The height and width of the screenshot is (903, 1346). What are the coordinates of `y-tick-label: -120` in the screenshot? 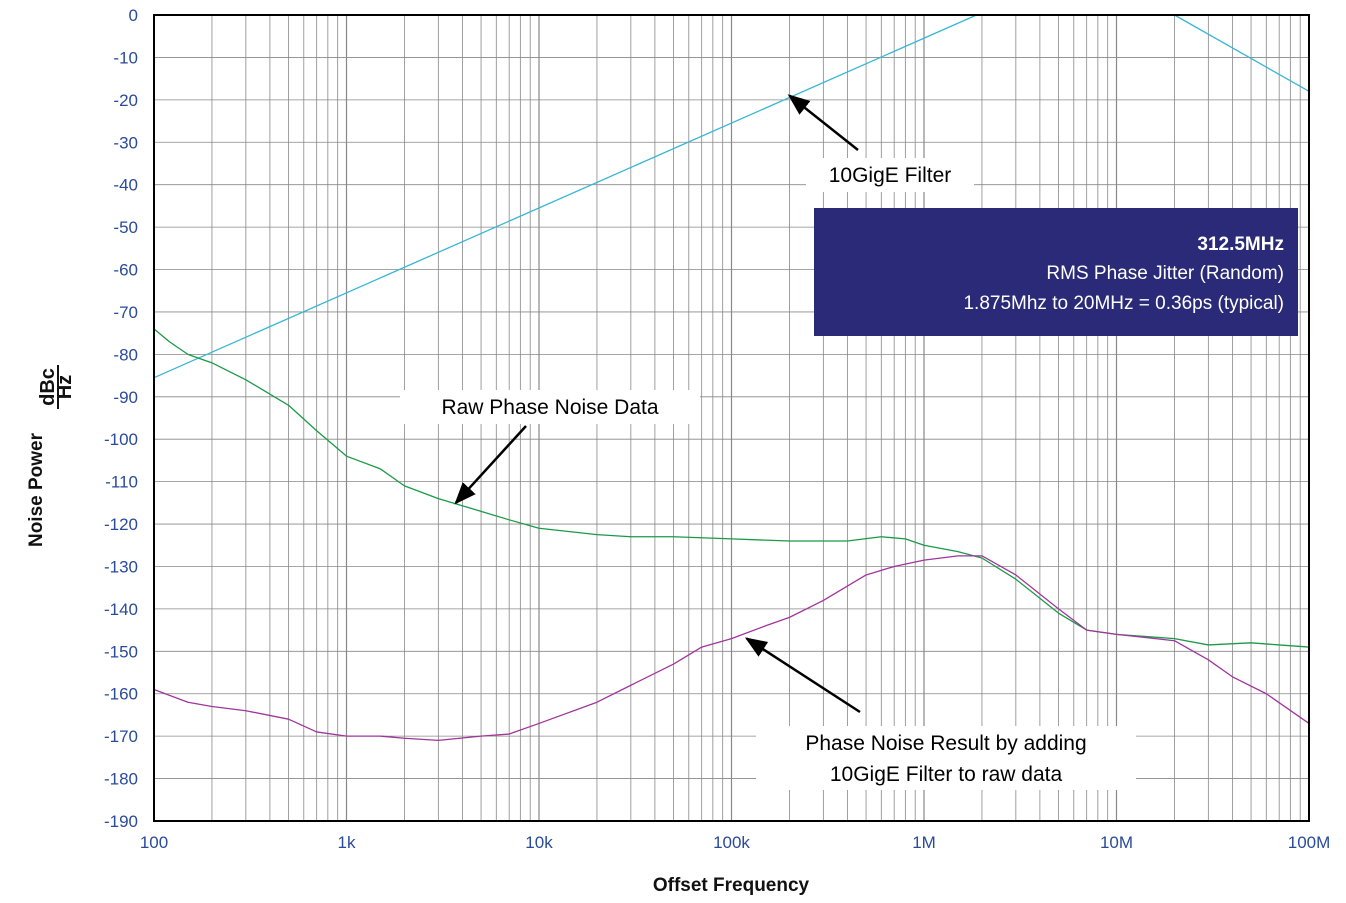 It's located at (121, 524).